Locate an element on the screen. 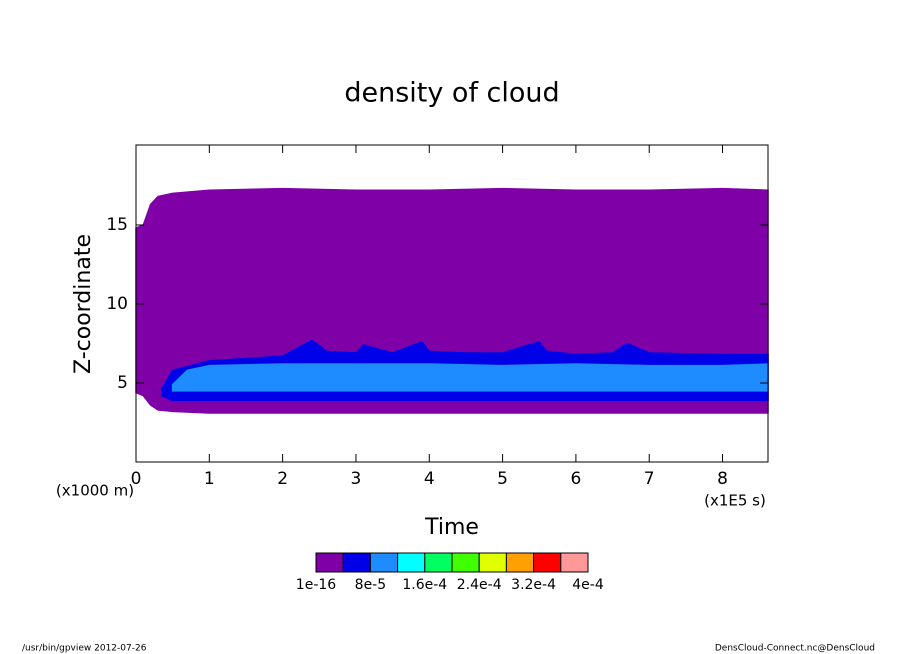  colorbar-label: 3.2e-4 is located at coordinates (533, 585).